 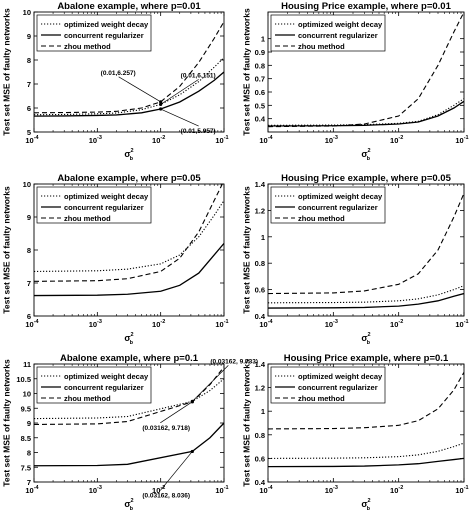 I want to click on y-tick-label: 8.5, so click(x=26, y=438).